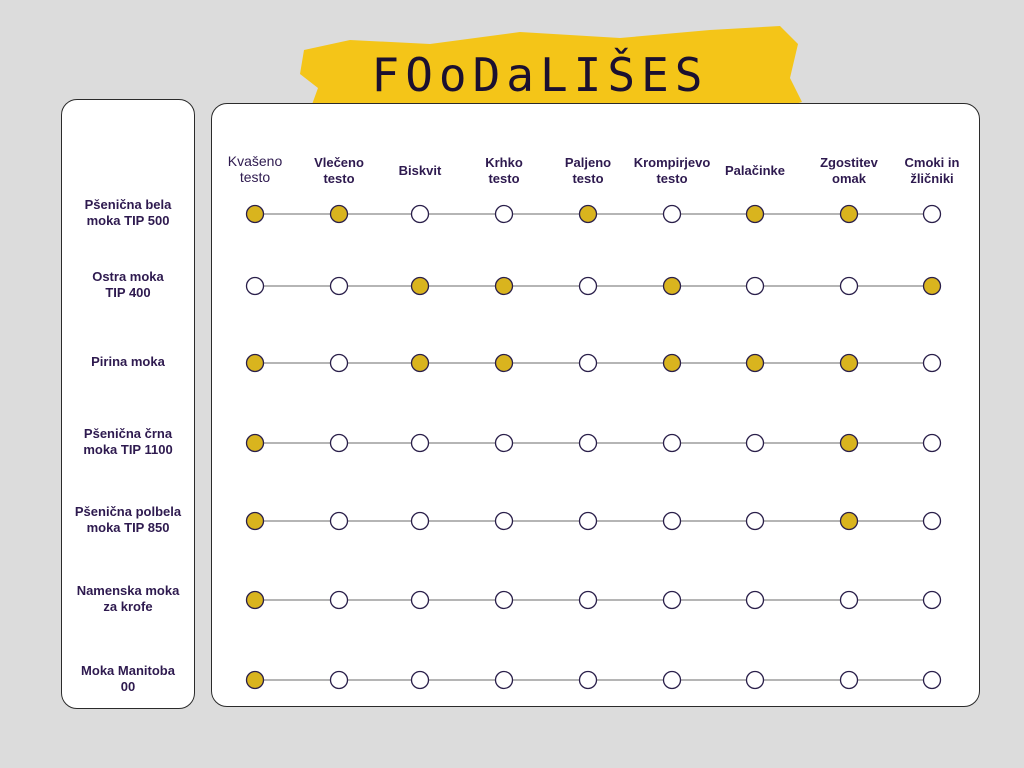  What do you see at coordinates (588, 162) in the screenshot?
I see `column-header-line: Paljeno` at bounding box center [588, 162].